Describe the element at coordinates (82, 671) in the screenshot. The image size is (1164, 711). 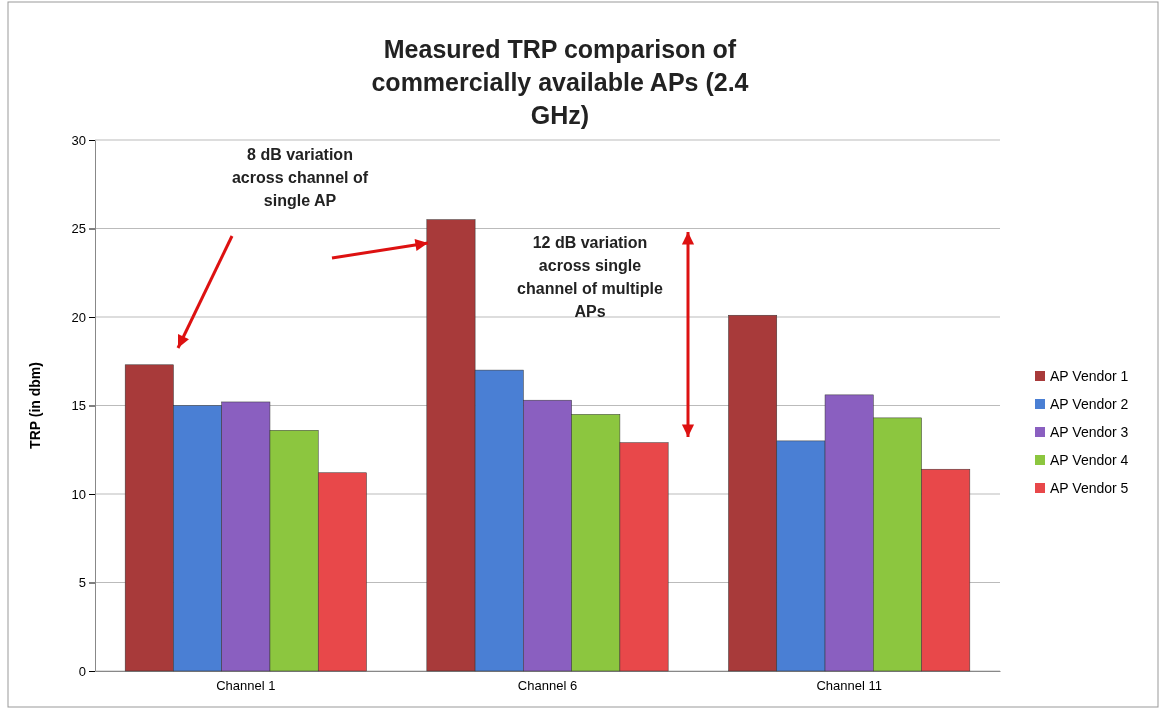
I see `y-tick-label: 0` at that location.